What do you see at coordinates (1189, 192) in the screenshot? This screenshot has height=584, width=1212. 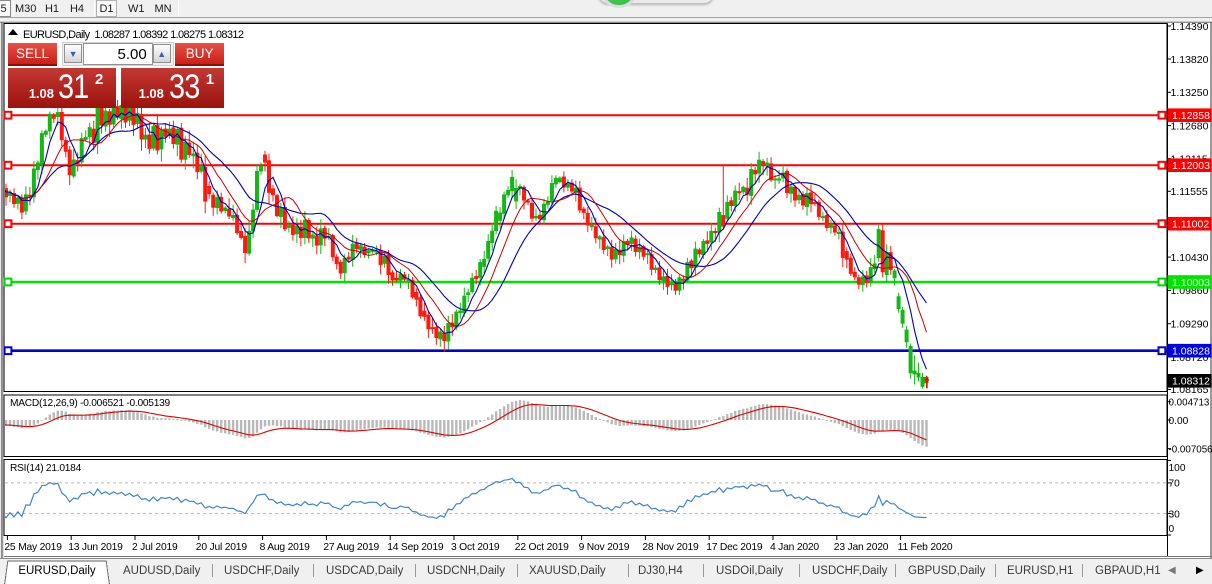 I see `svg-text: 1.11555` at bounding box center [1189, 192].